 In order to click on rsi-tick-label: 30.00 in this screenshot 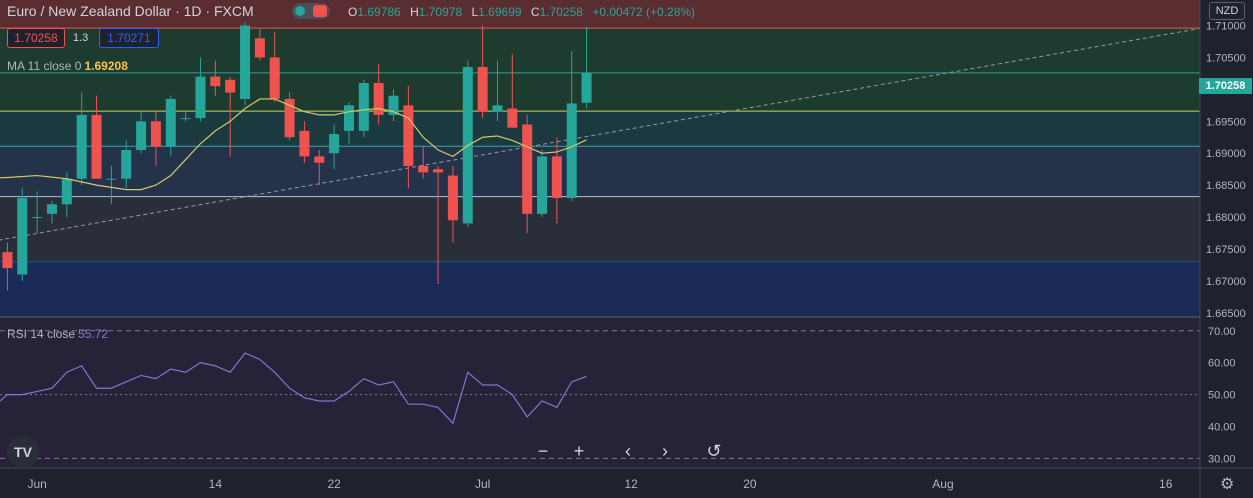, I will do `click(1222, 459)`.